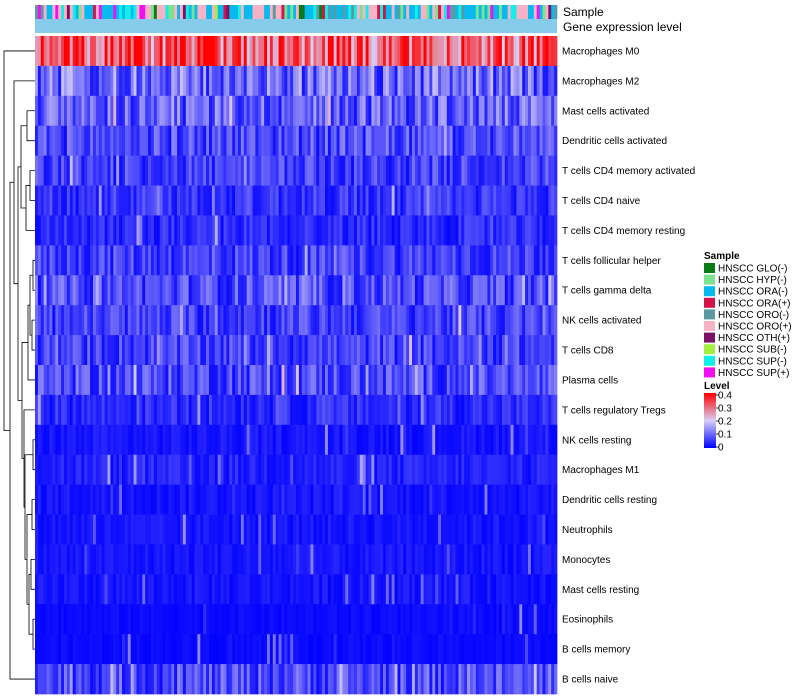 The width and height of the screenshot is (800, 700). I want to click on row-label: T cells CD4 naive, so click(601, 201).